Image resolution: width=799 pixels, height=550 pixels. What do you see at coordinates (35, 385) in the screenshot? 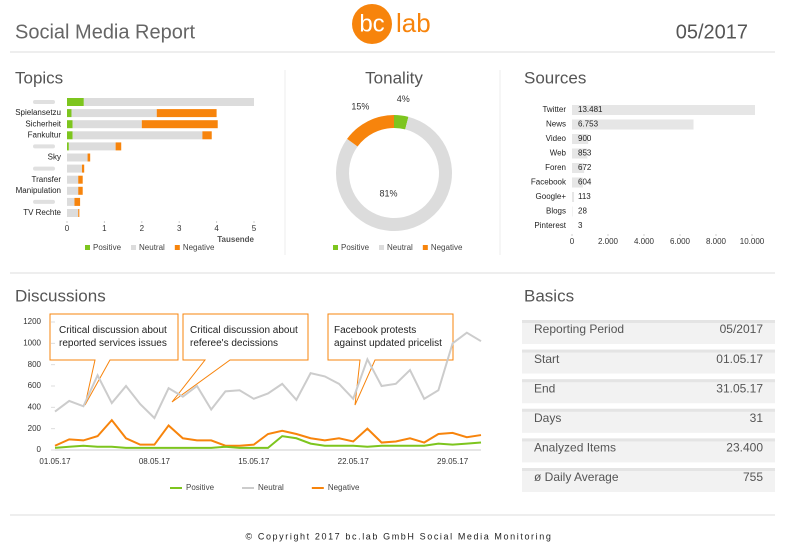
I see `y-tick-label: 600` at bounding box center [35, 385].